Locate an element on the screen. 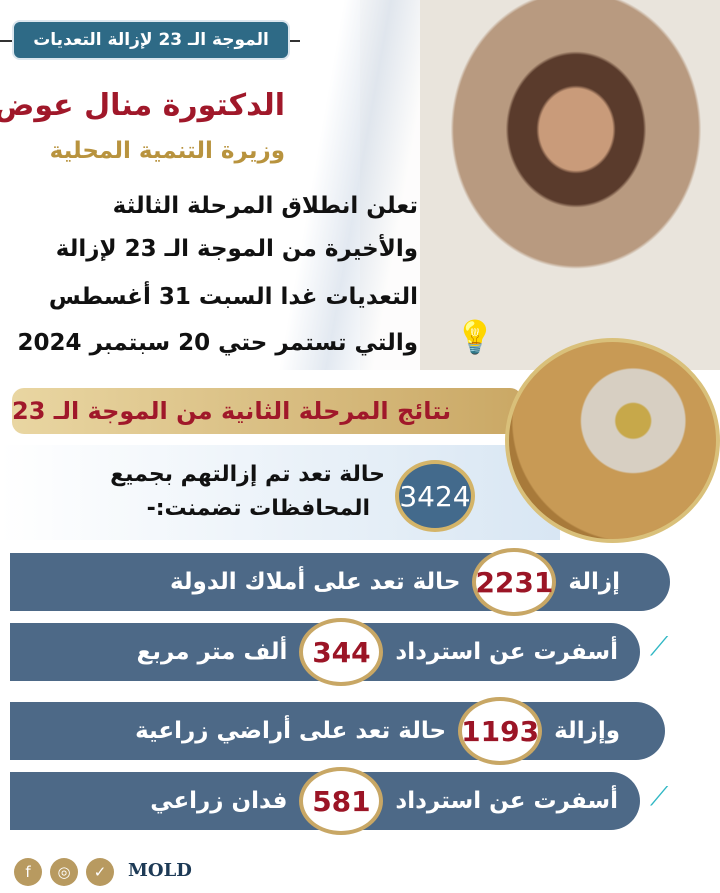  row-prefix: وإزالة is located at coordinates (587, 731).